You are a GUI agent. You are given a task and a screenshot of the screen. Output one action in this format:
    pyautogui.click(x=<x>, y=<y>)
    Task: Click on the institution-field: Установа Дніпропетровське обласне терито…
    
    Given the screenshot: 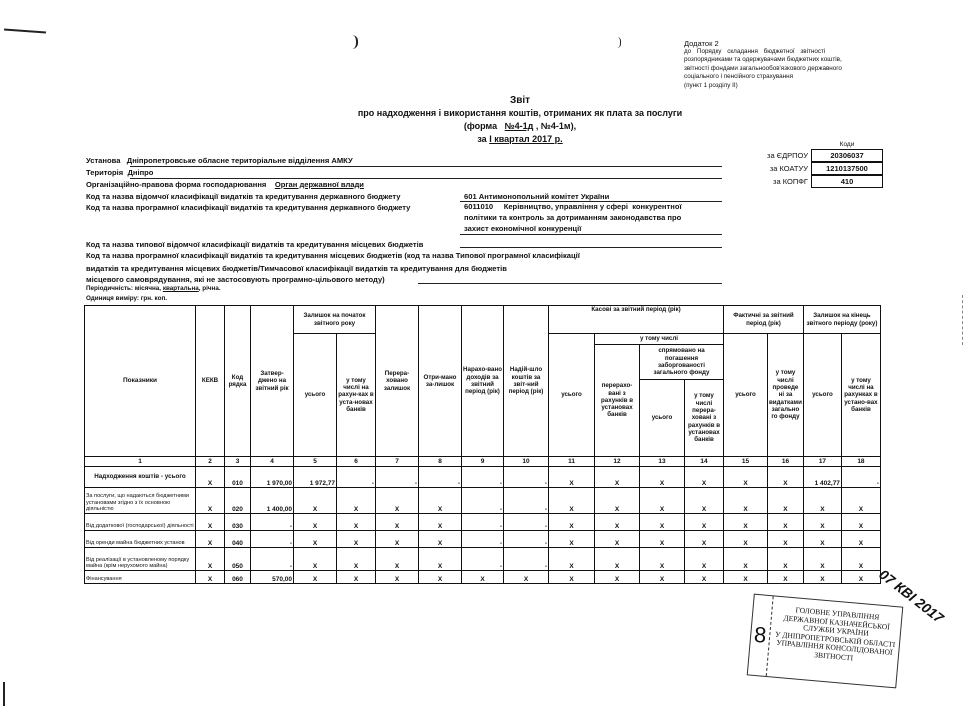 What is the action you would take?
    pyautogui.click(x=219, y=160)
    